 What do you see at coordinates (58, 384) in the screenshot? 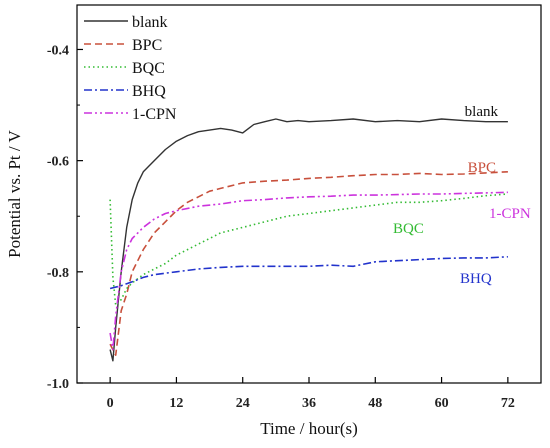
I see `y-tick-label: -1.0` at bounding box center [58, 384].